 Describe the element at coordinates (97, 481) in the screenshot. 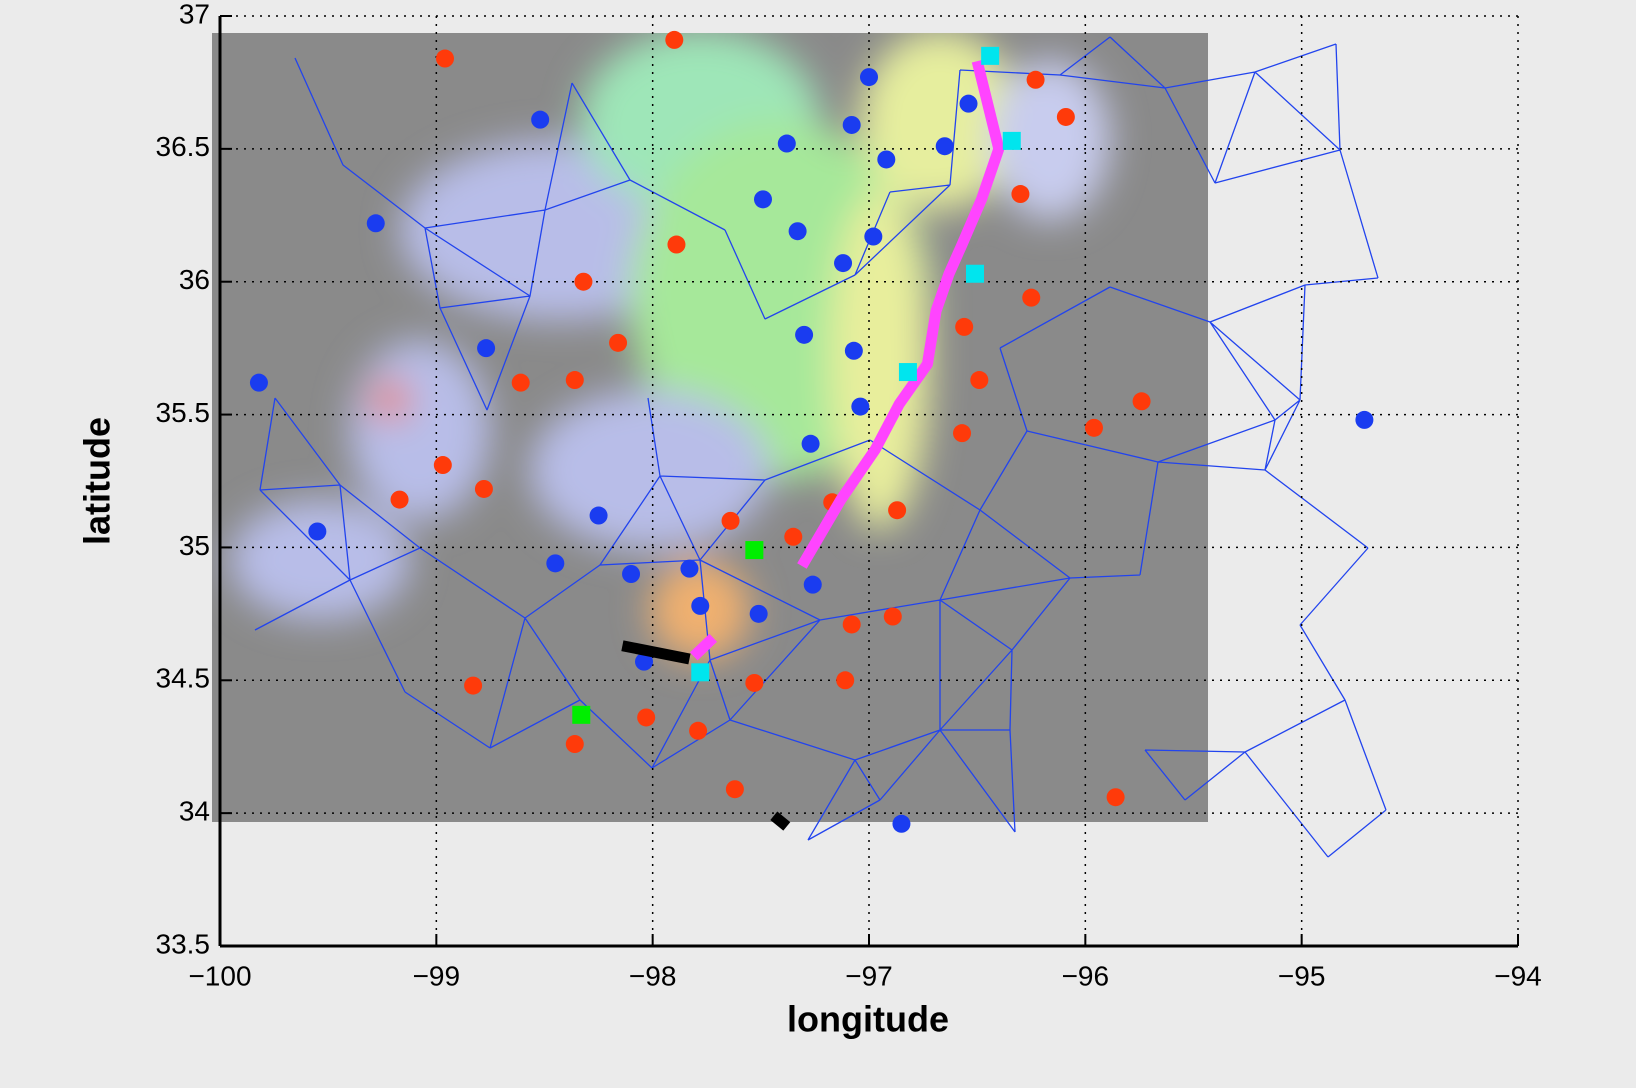

I see `y-axis-label: latitude` at that location.